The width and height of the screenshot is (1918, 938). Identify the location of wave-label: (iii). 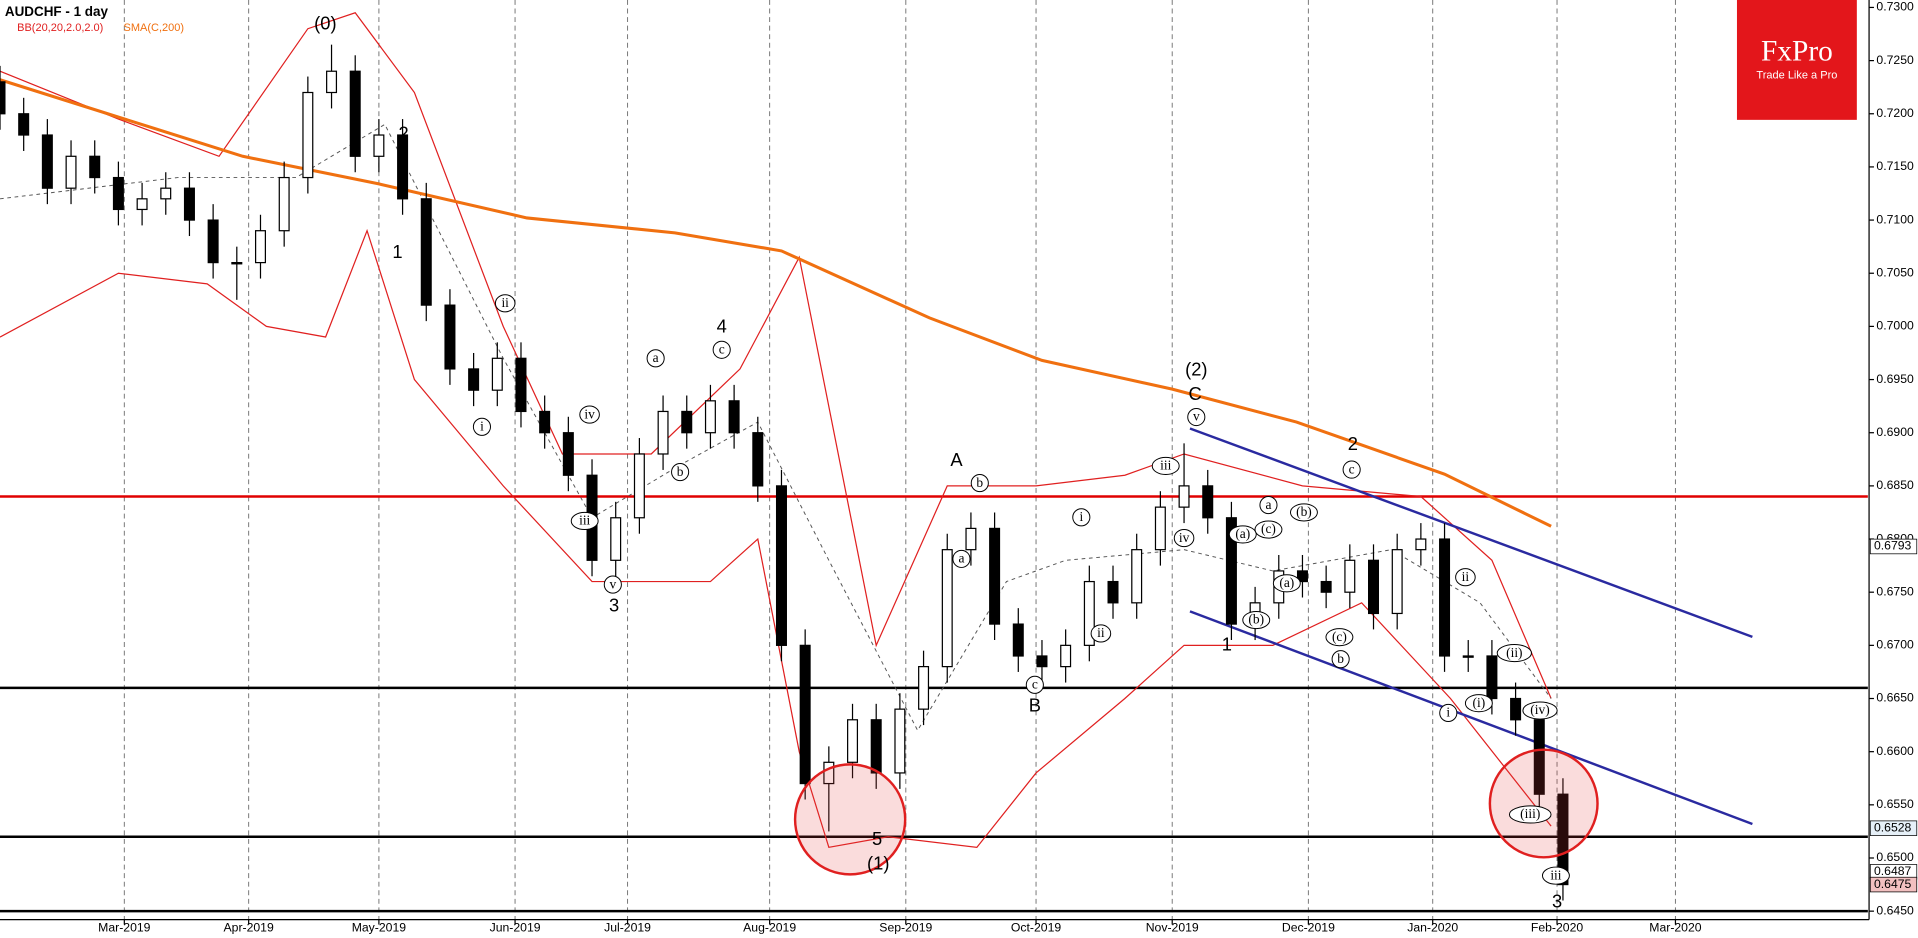
(1530, 813).